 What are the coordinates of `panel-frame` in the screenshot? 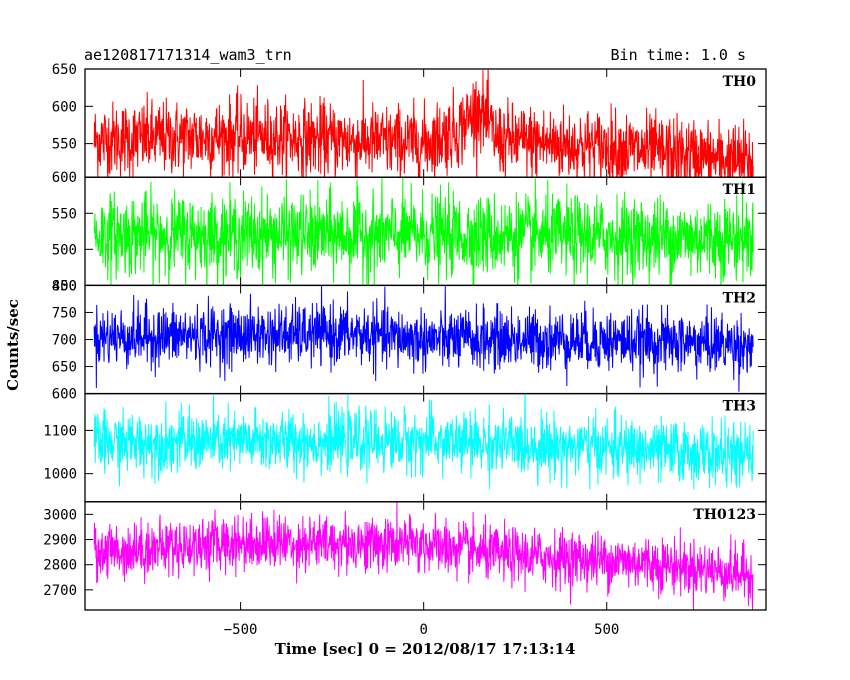 It's located at (425, 556).